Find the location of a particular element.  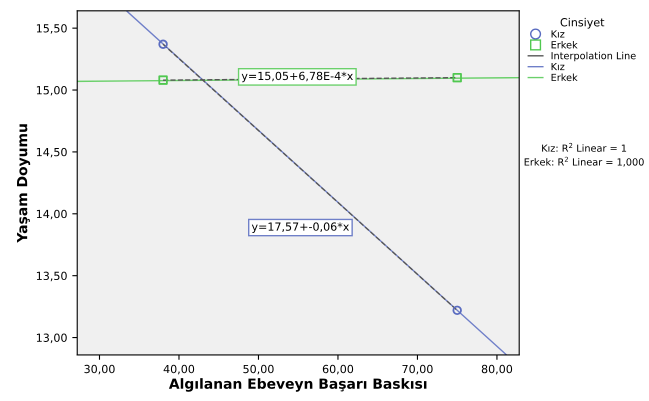

annotation: y=15,05+6,78E-4*x is located at coordinates (297, 77).